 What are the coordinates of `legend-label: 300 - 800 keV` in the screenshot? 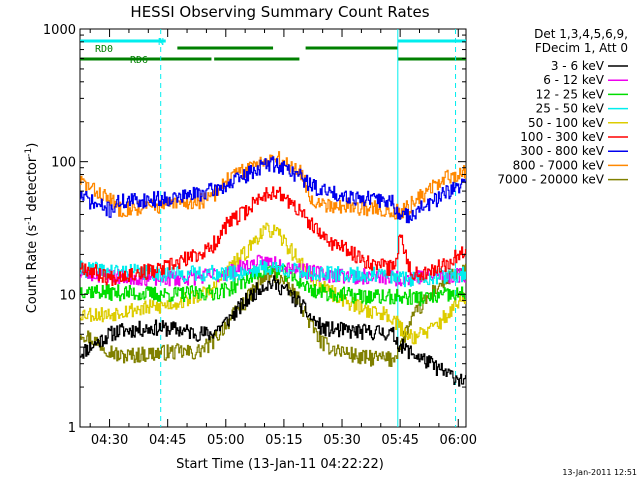 It's located at (562, 151).